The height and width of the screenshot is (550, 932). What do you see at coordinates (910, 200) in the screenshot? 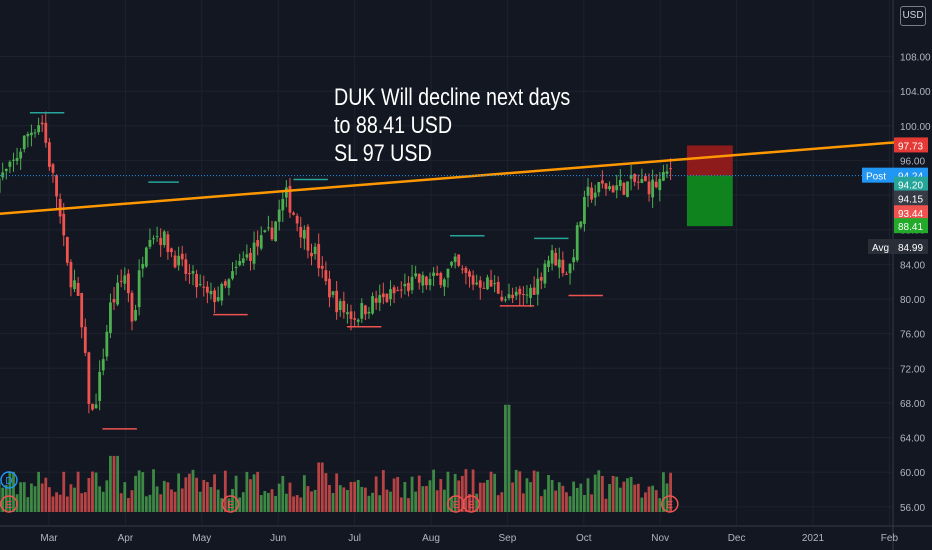
I see `price-label-value: 94.15` at bounding box center [910, 200].